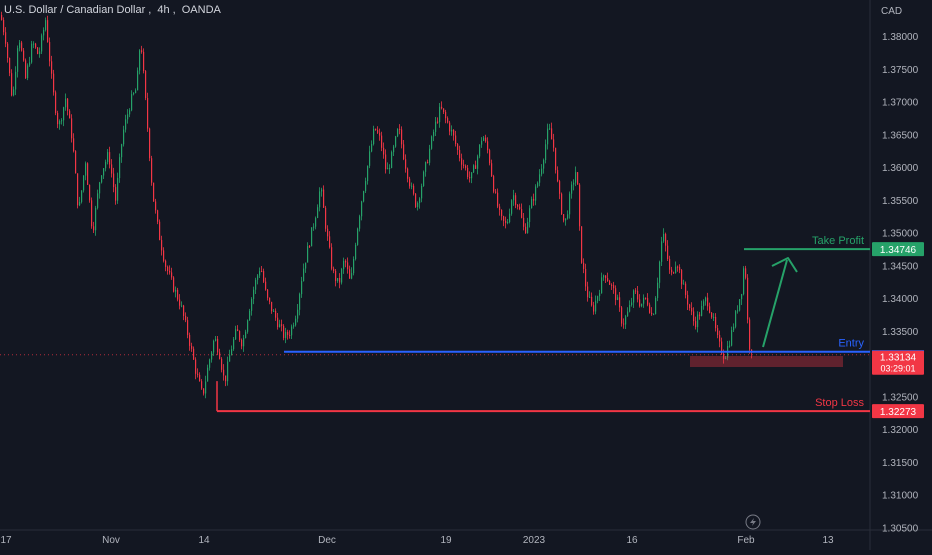 This screenshot has width=932, height=555. I want to click on symbol-title: U.S. Dollar / Canadian Dollar, 4h, OANDA, so click(112, 10).